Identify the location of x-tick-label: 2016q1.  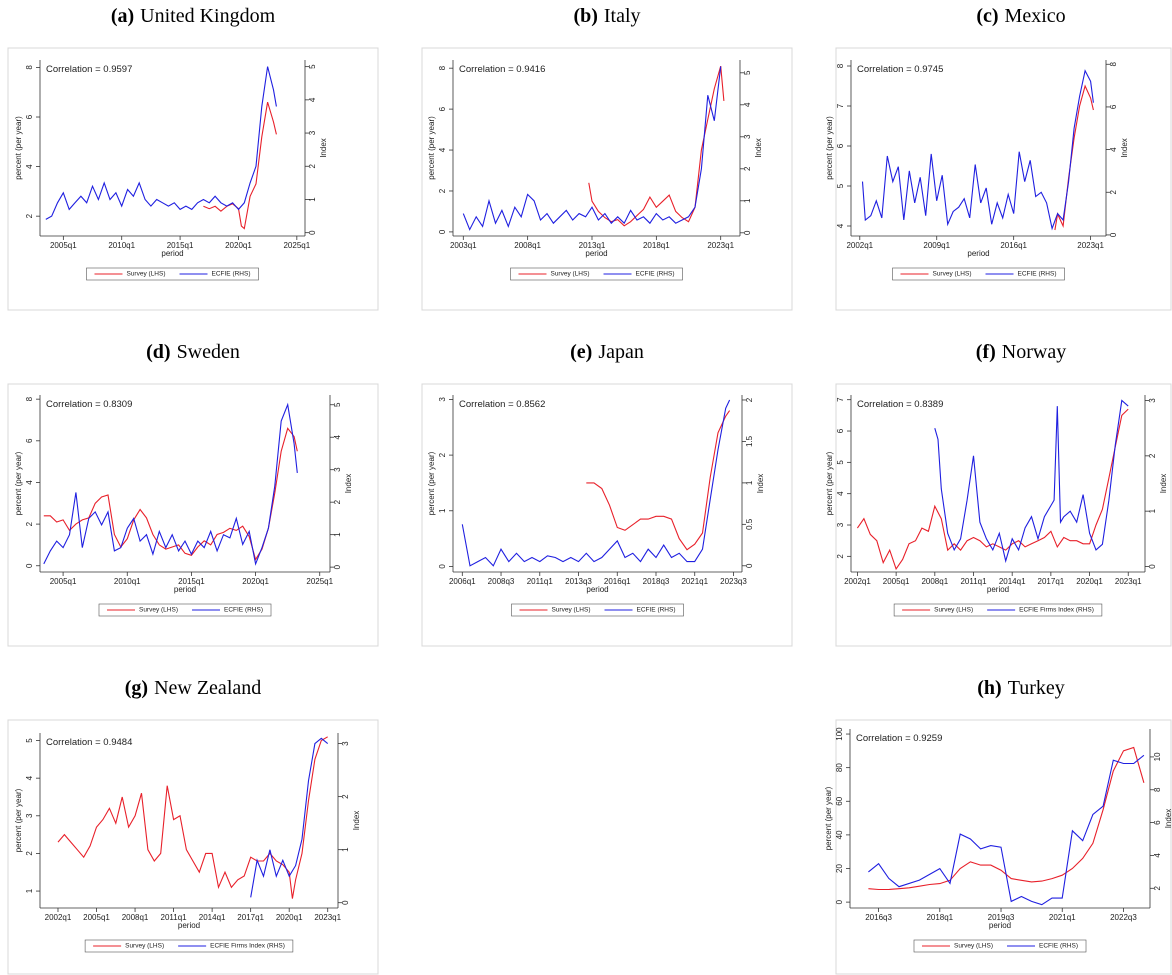
(1013, 245).